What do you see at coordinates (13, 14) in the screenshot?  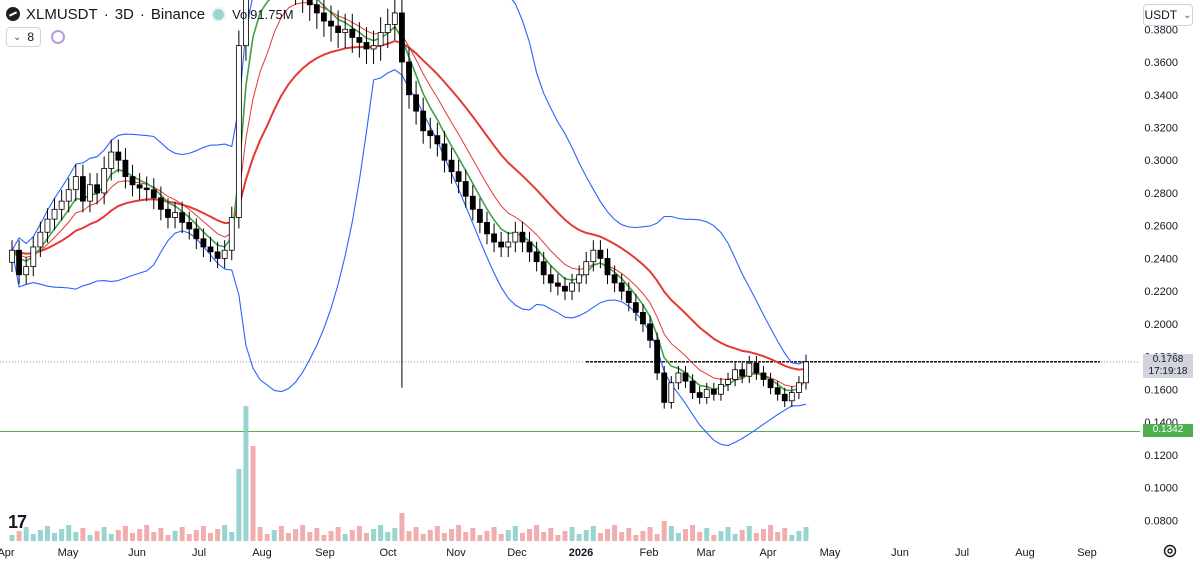 I see `symbol-logo-icon` at bounding box center [13, 14].